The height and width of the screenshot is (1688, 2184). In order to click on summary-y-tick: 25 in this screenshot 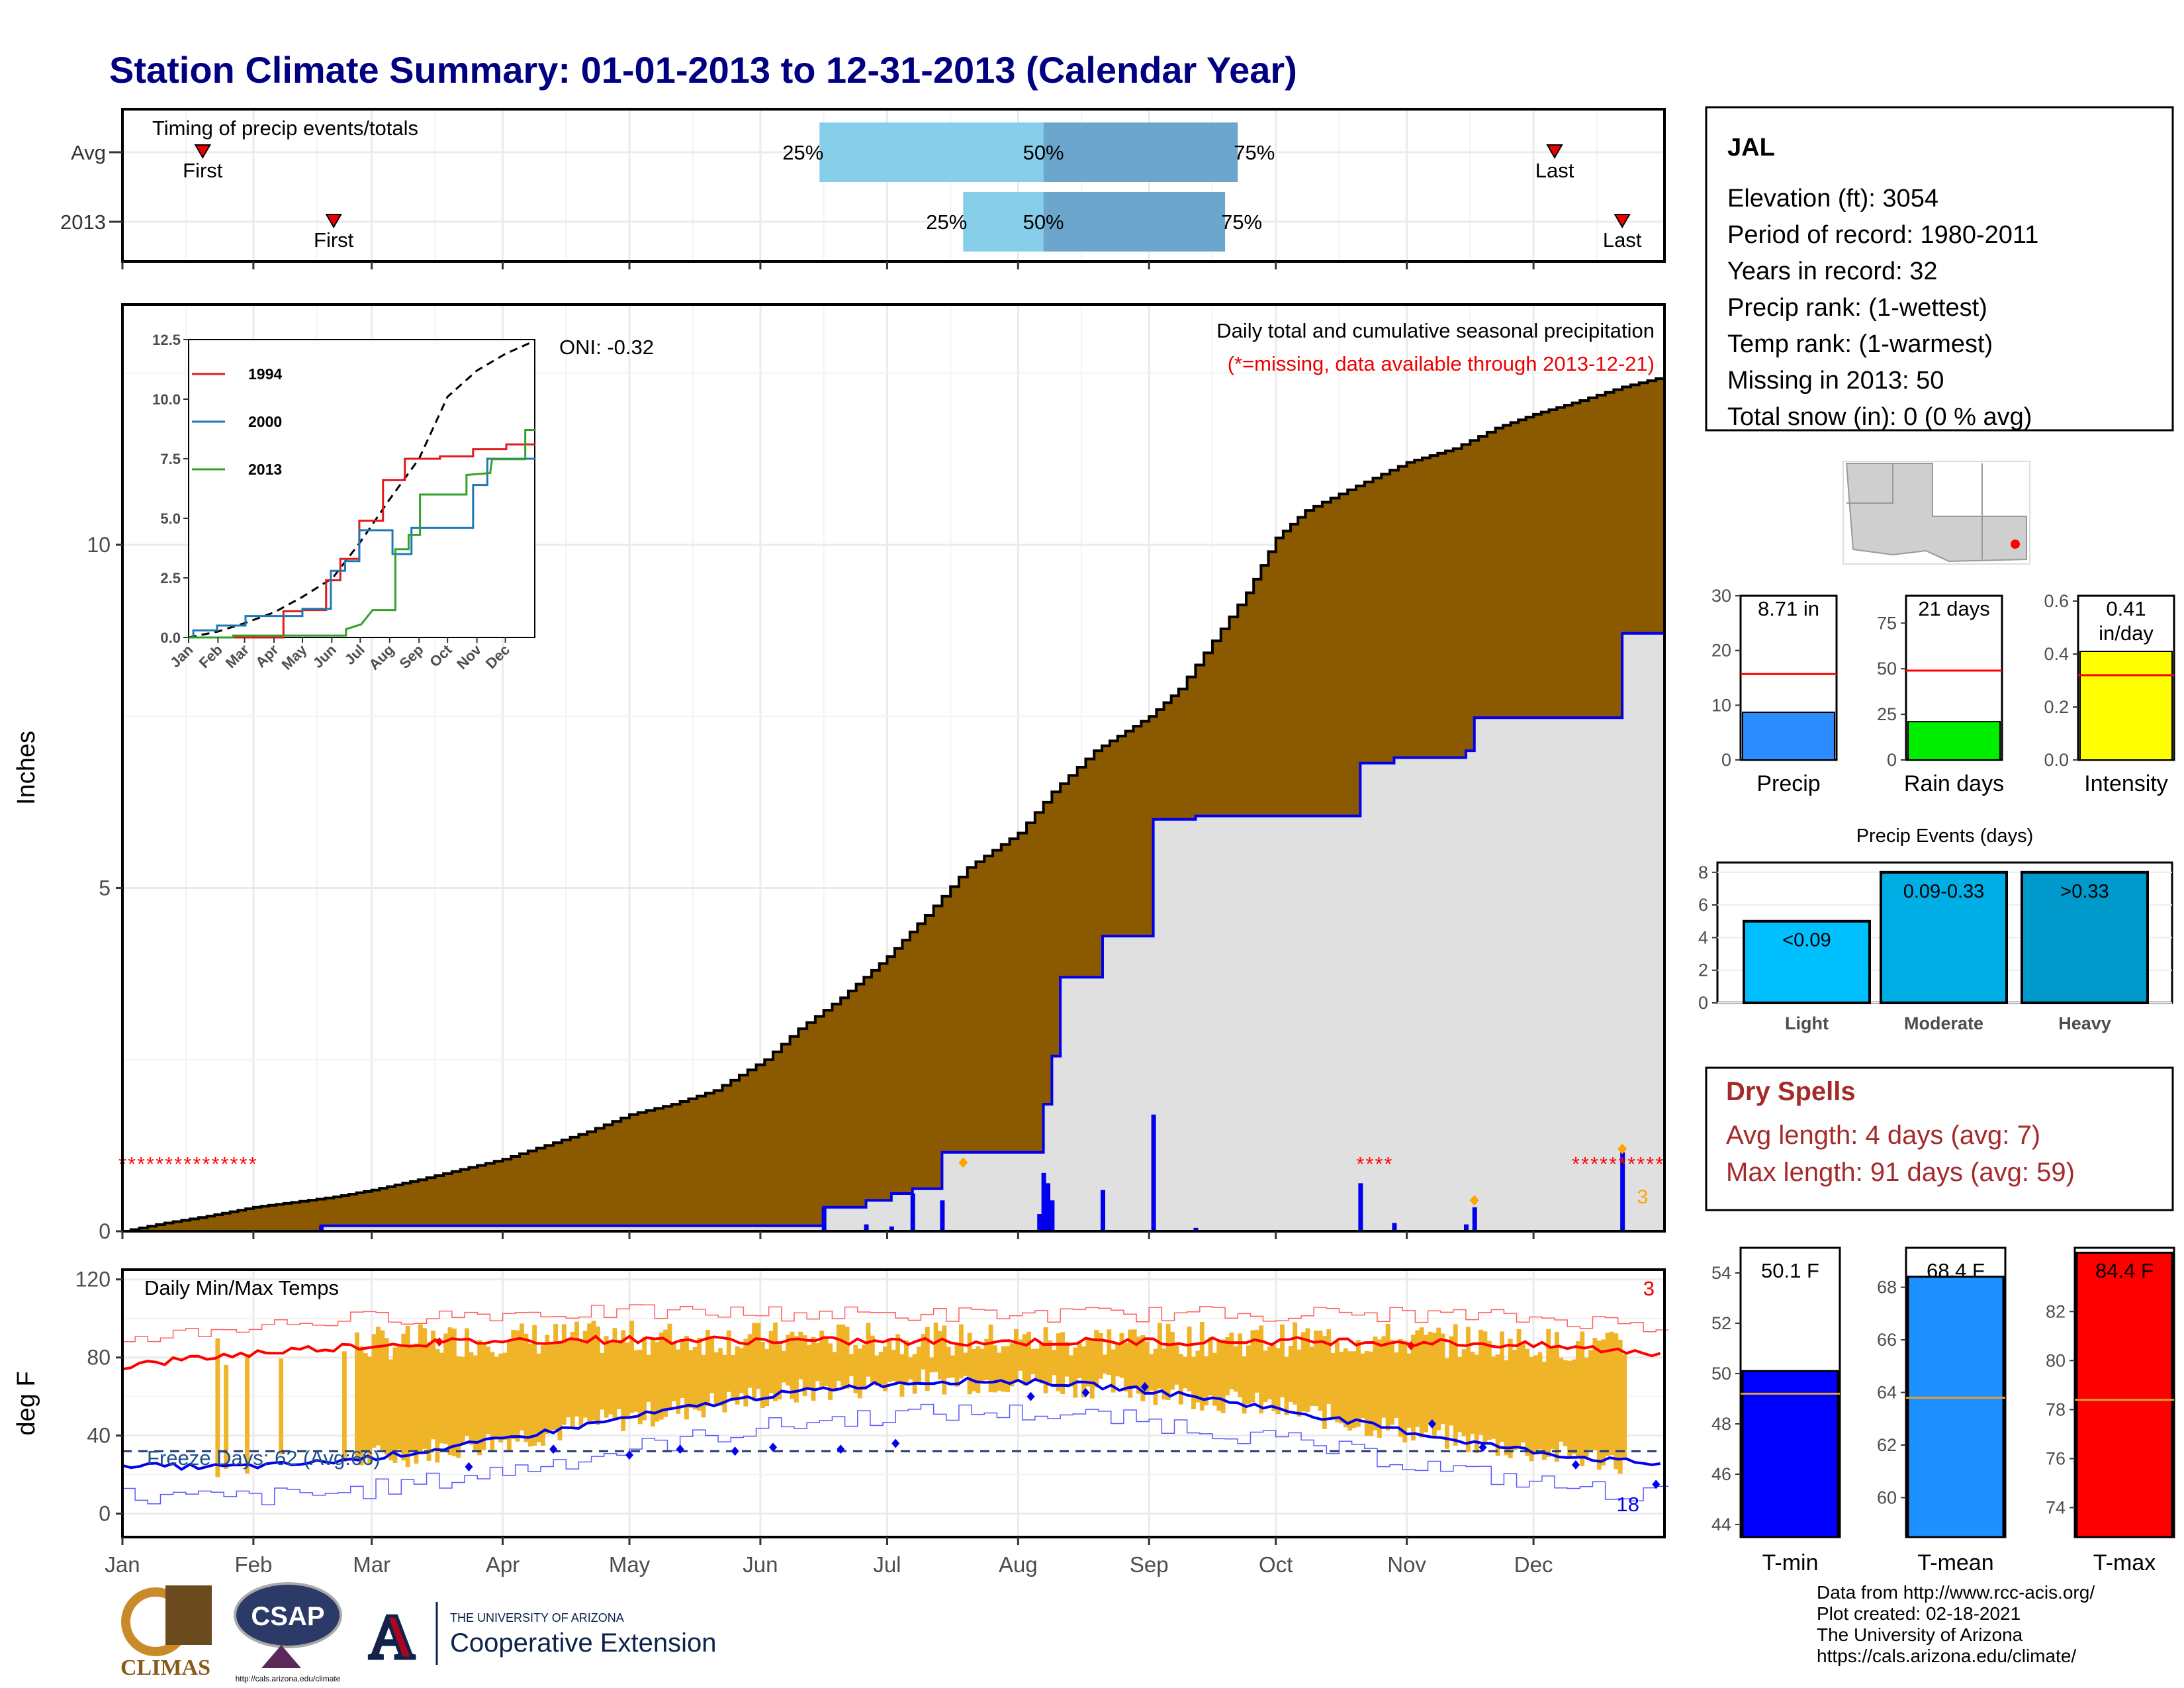, I will do `click(1887, 714)`.